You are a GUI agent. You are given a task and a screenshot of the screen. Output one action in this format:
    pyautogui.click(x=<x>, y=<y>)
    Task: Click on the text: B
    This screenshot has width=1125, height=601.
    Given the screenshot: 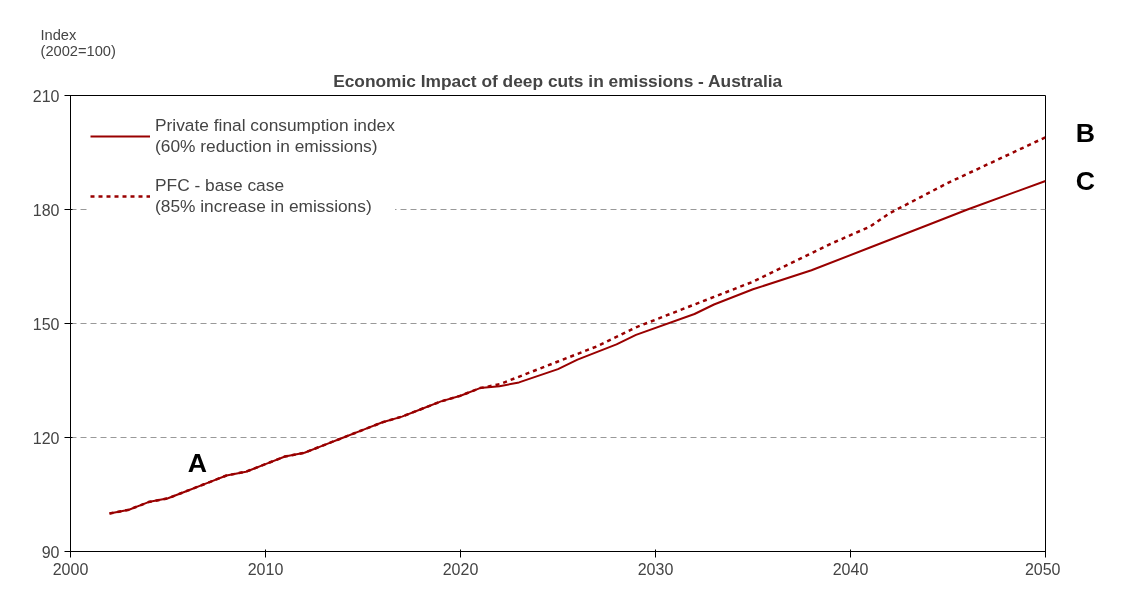 What is the action you would take?
    pyautogui.click(x=1085, y=133)
    